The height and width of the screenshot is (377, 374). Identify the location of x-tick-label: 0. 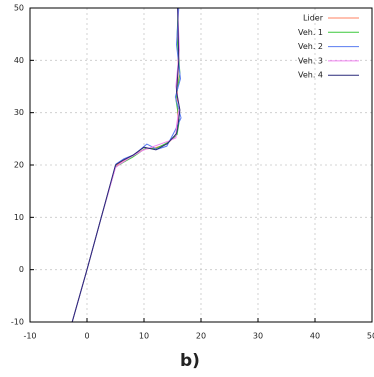
(86, 336).